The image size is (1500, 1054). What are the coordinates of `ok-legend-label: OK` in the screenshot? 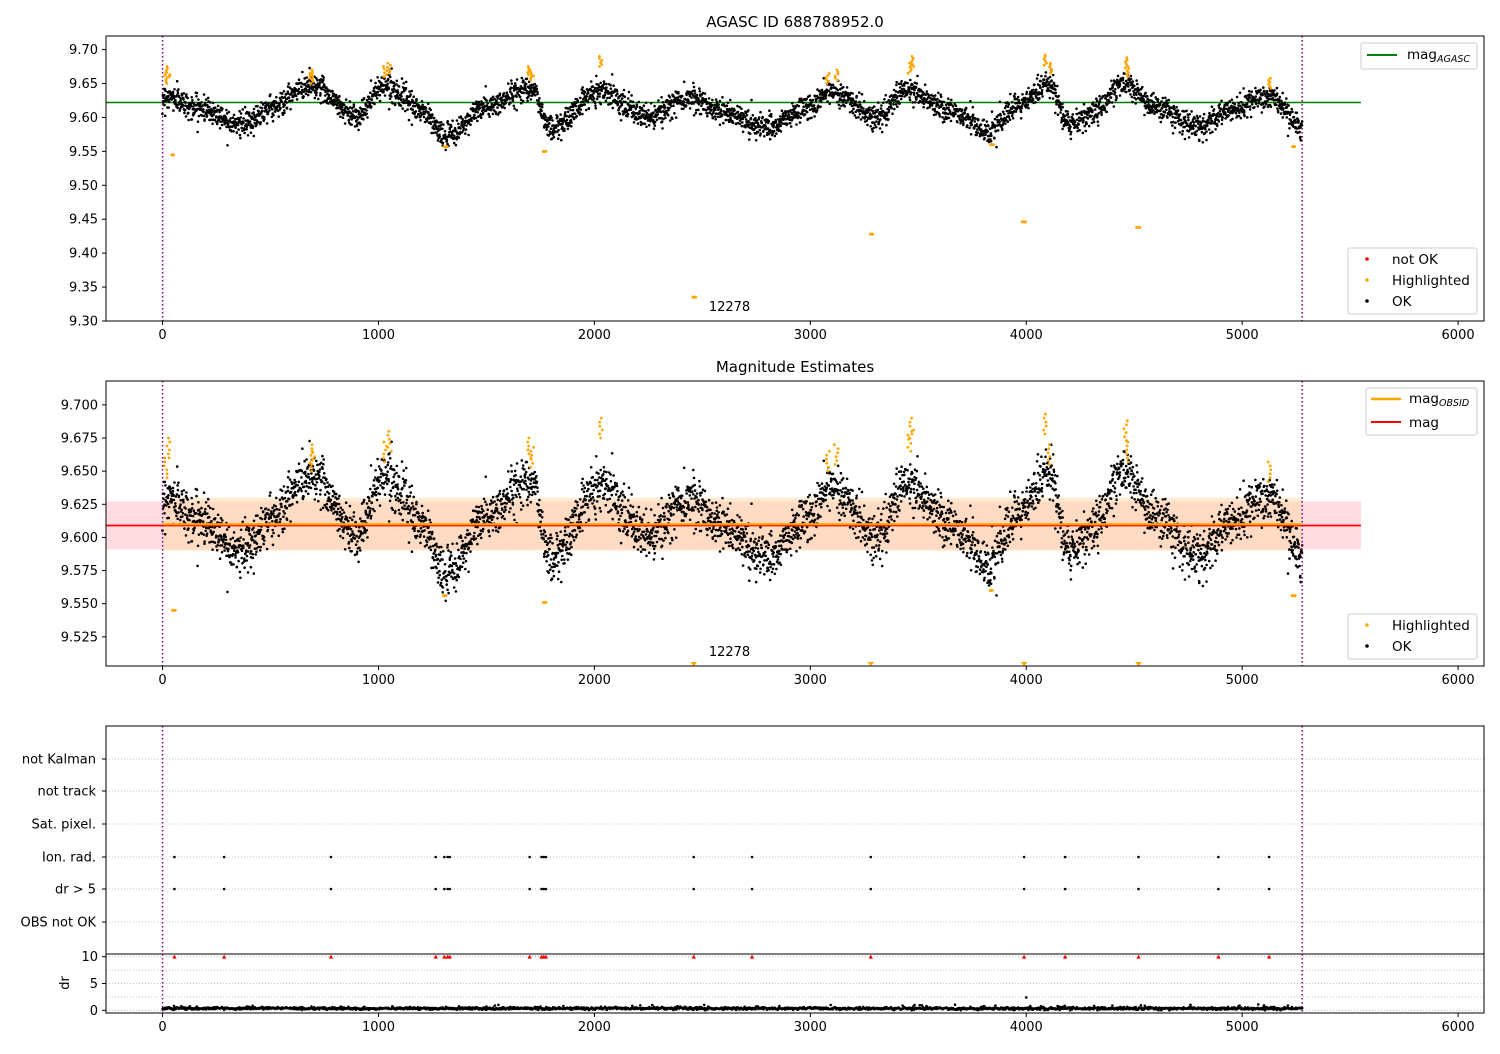 It's located at (1402, 302).